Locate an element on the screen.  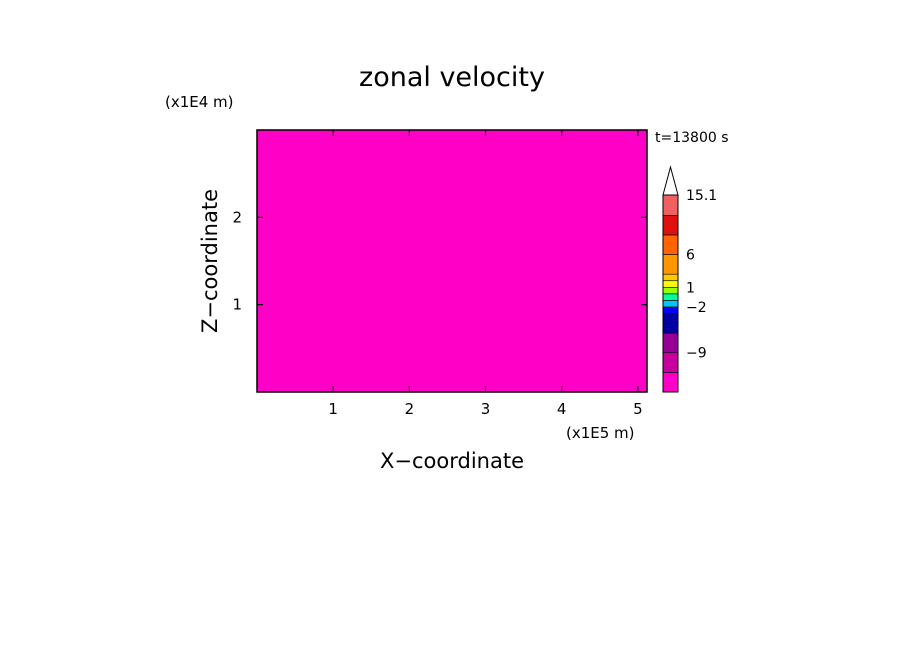
x-unit-label: (x1E5 m) is located at coordinates (600, 433).